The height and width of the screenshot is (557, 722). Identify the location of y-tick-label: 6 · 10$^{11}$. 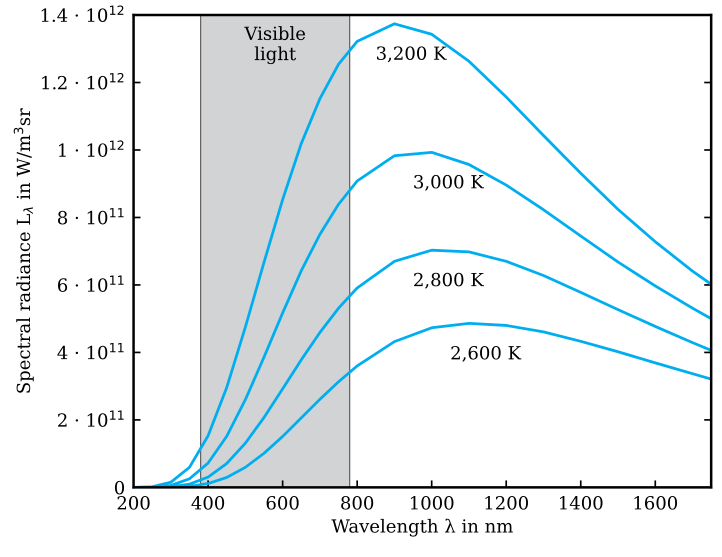
(91, 284).